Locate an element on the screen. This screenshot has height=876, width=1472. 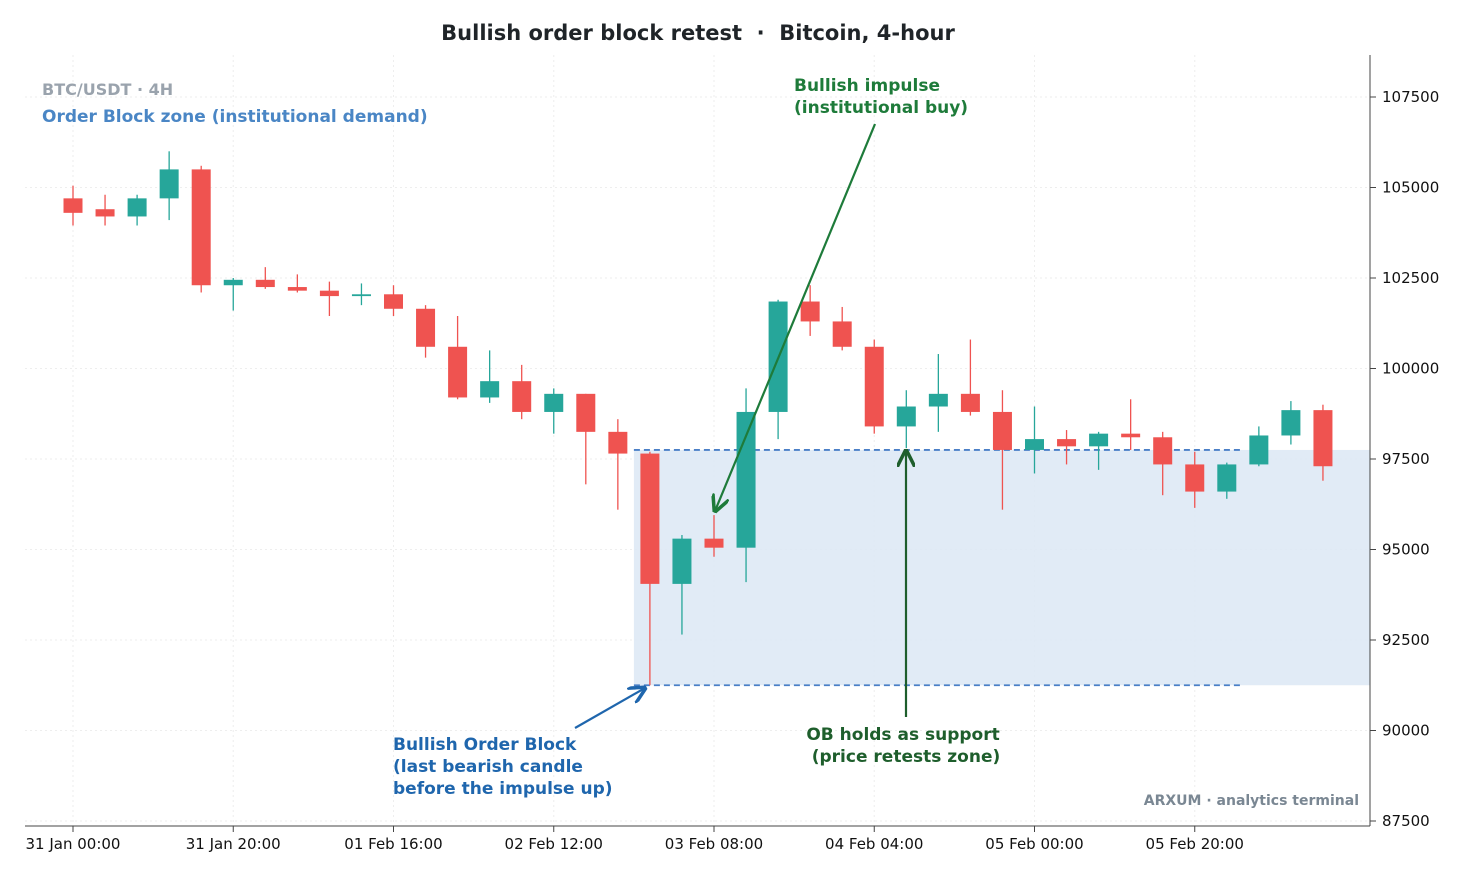
x-tick-label: 01 Feb 16:00 is located at coordinates (393, 844).